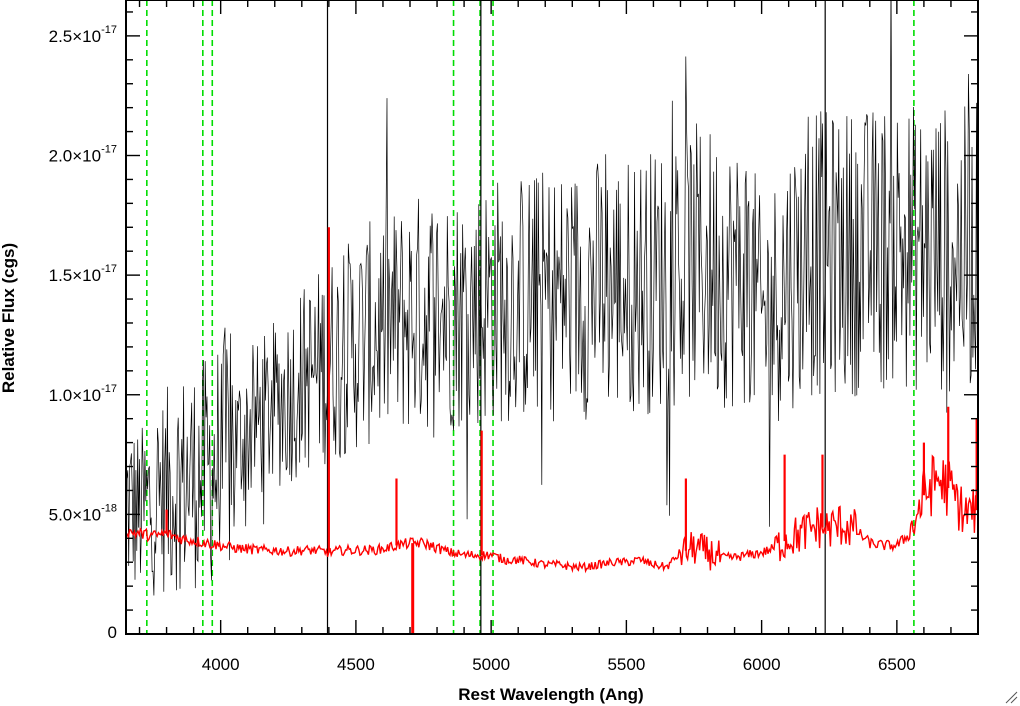 The width and height of the screenshot is (1020, 706). Describe the element at coordinates (356, 664) in the screenshot. I see `x-tick-label: 4500` at that location.